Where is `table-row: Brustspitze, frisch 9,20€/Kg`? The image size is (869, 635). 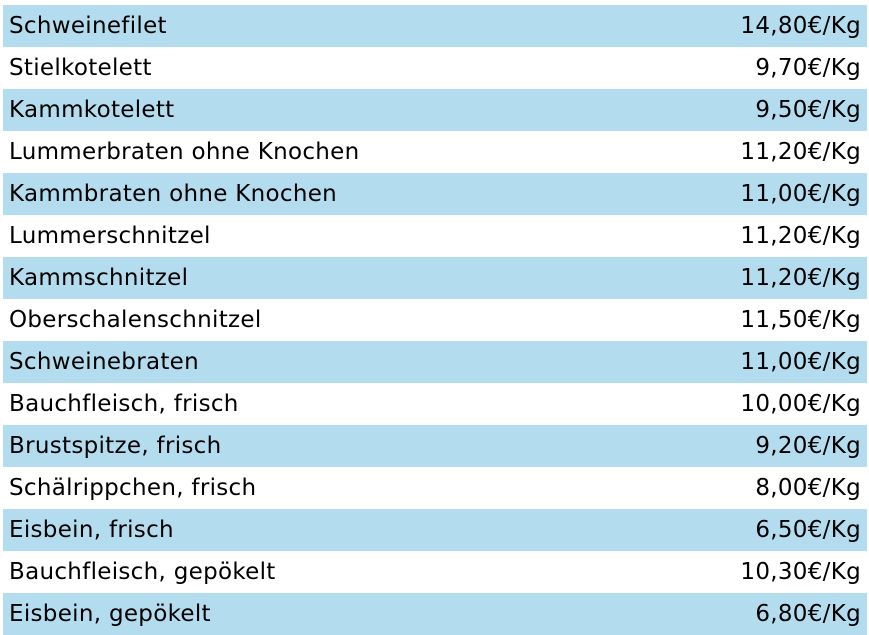
table-row: Brustspitze, frisch 9,20€/Kg is located at coordinates (435, 446).